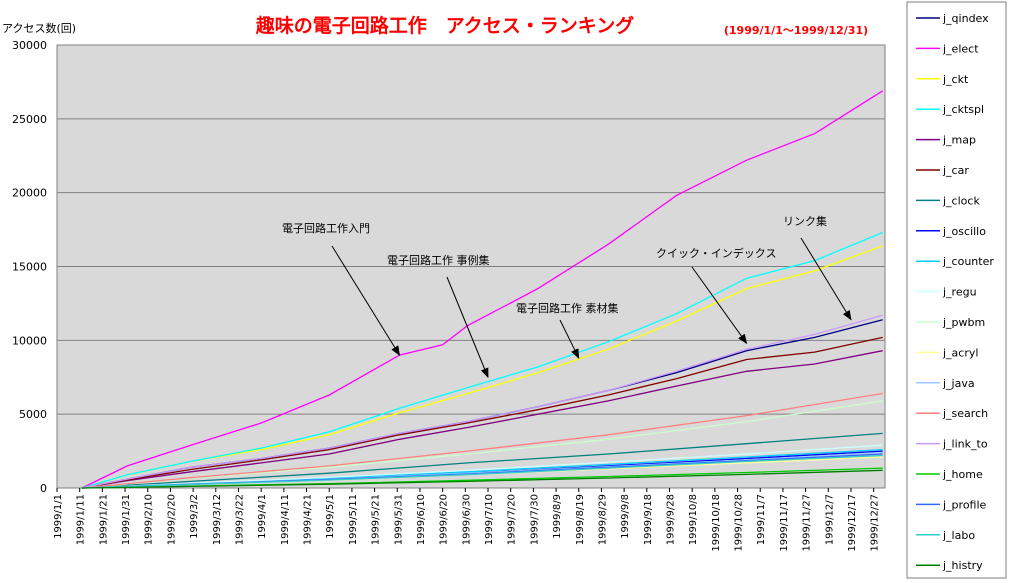 The height and width of the screenshot is (583, 1009). I want to click on x-tick-label: 1999/6/20, so click(444, 519).